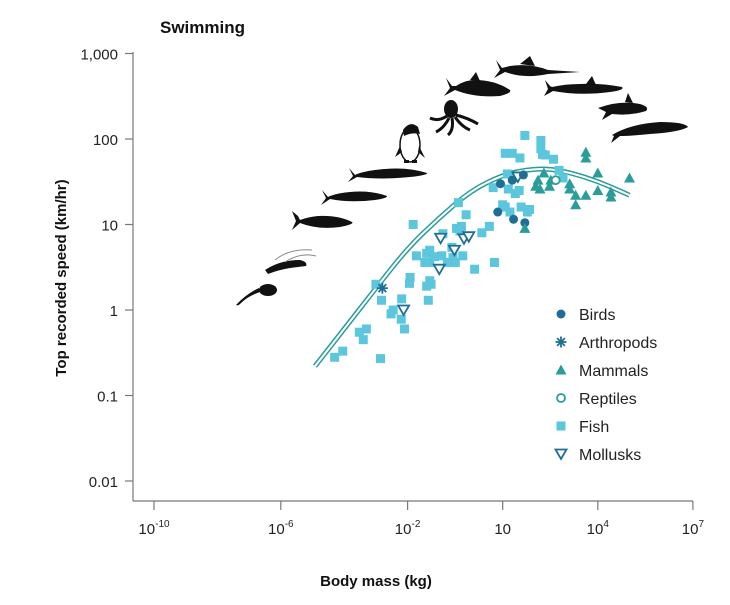  Describe the element at coordinates (105, 140) in the screenshot. I see `y-tick-label: 100` at that location.